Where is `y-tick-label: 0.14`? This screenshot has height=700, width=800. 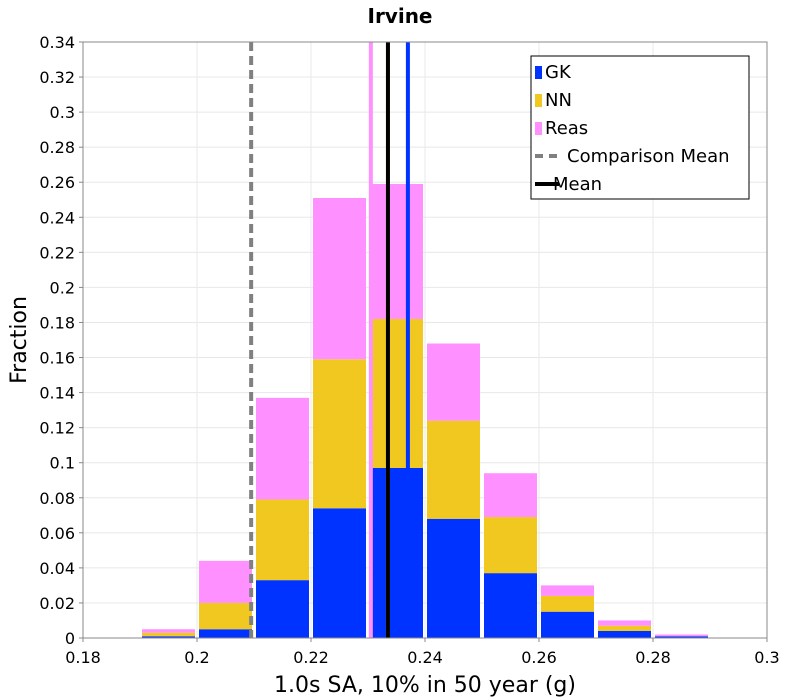
y-tick-label: 0.14 is located at coordinates (57, 393).